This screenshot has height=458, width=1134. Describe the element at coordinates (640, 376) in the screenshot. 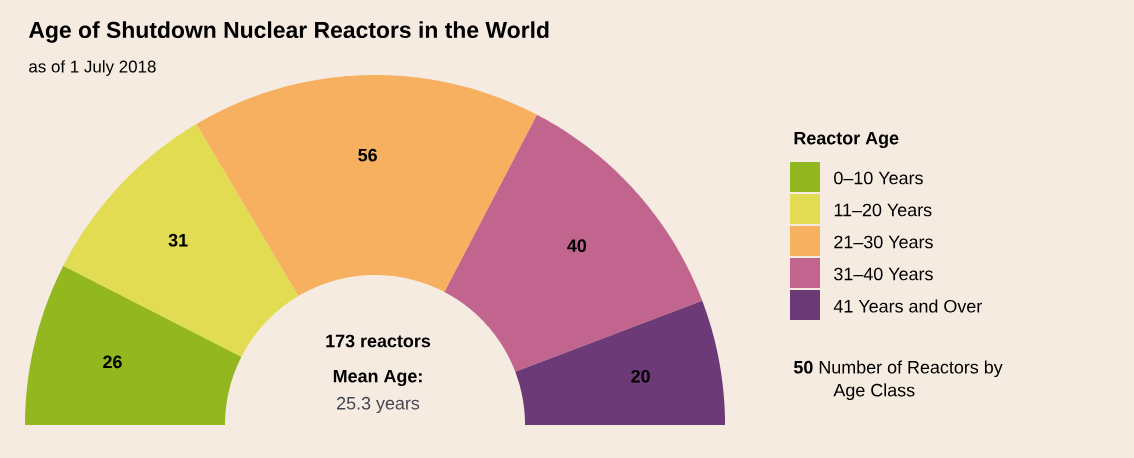

I see `data-label: 20` at that location.